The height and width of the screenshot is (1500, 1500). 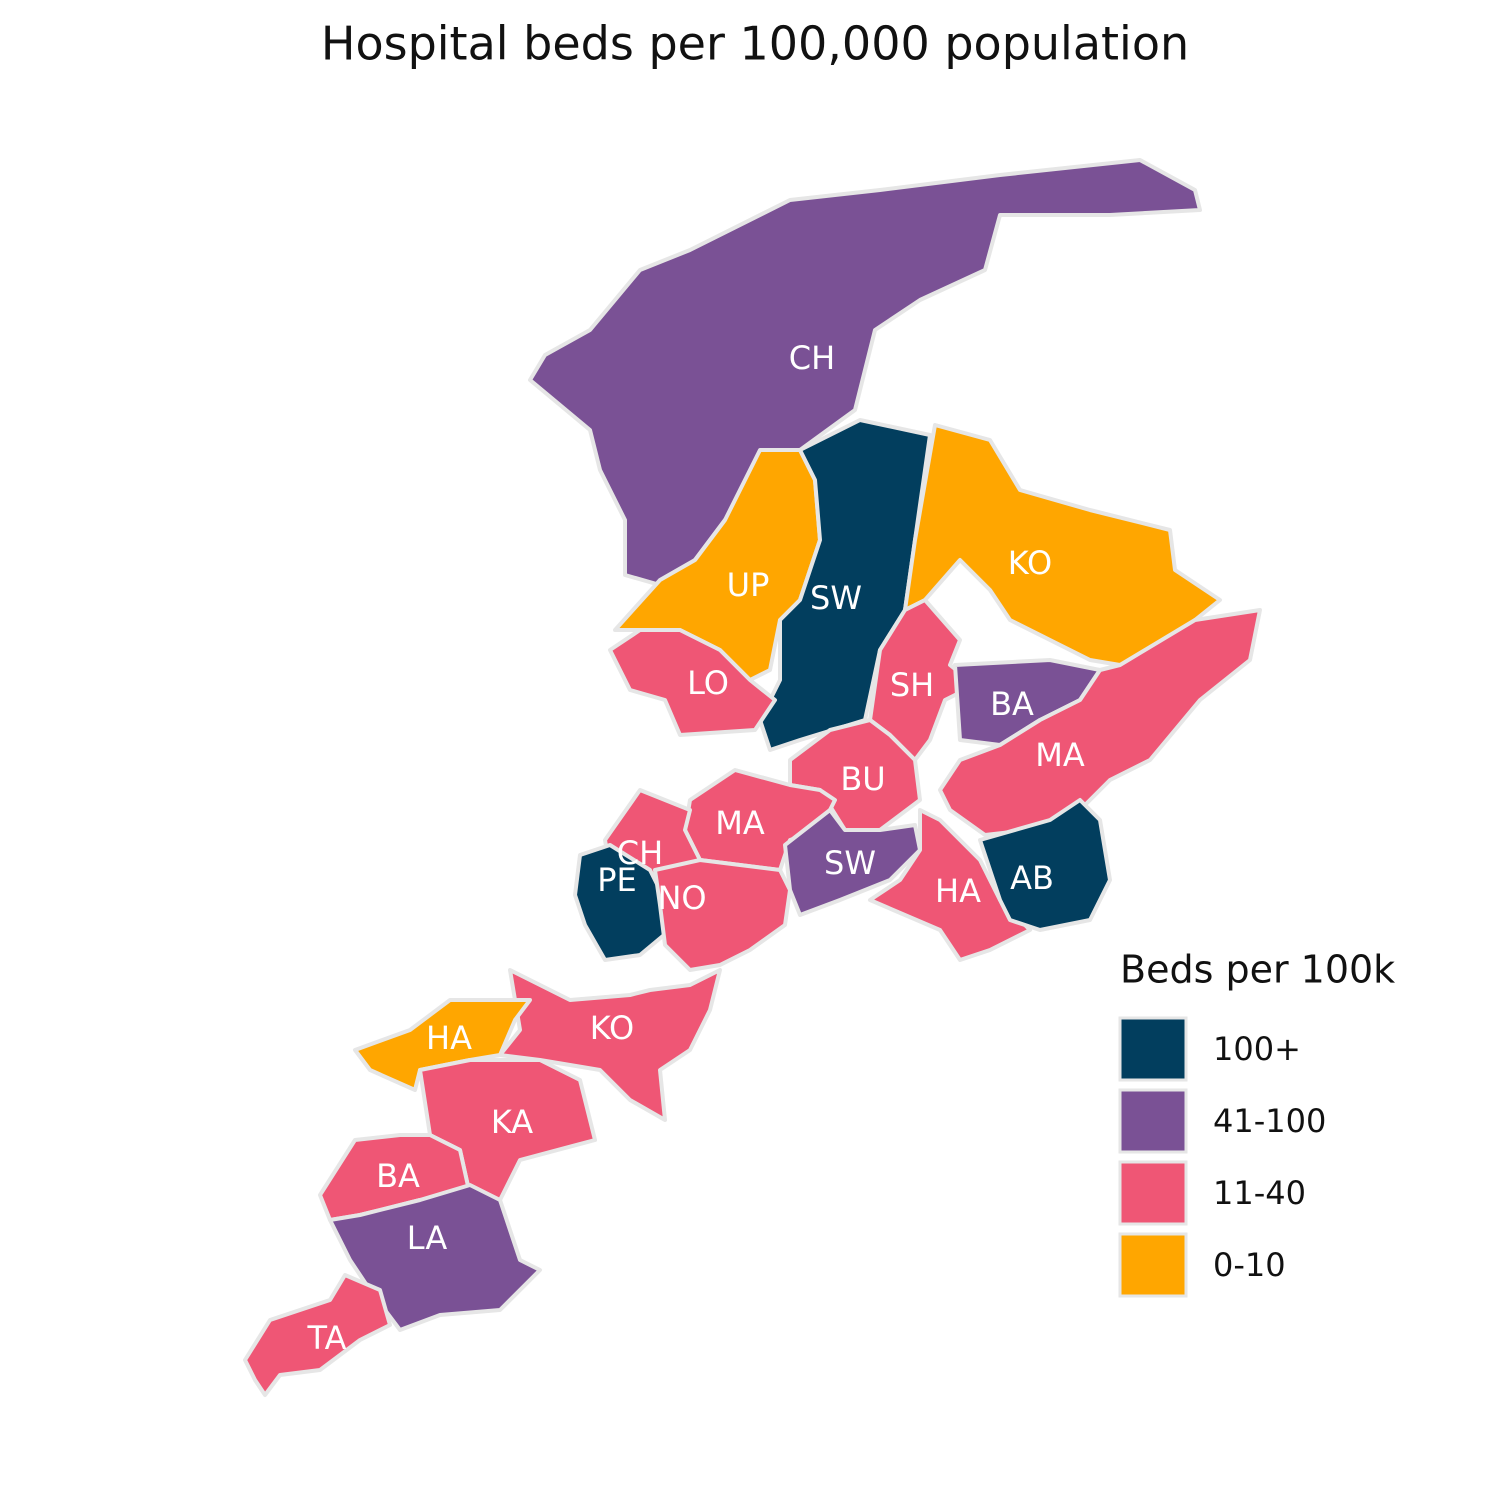 What do you see at coordinates (708, 683) in the screenshot?
I see `region-label: LO` at bounding box center [708, 683].